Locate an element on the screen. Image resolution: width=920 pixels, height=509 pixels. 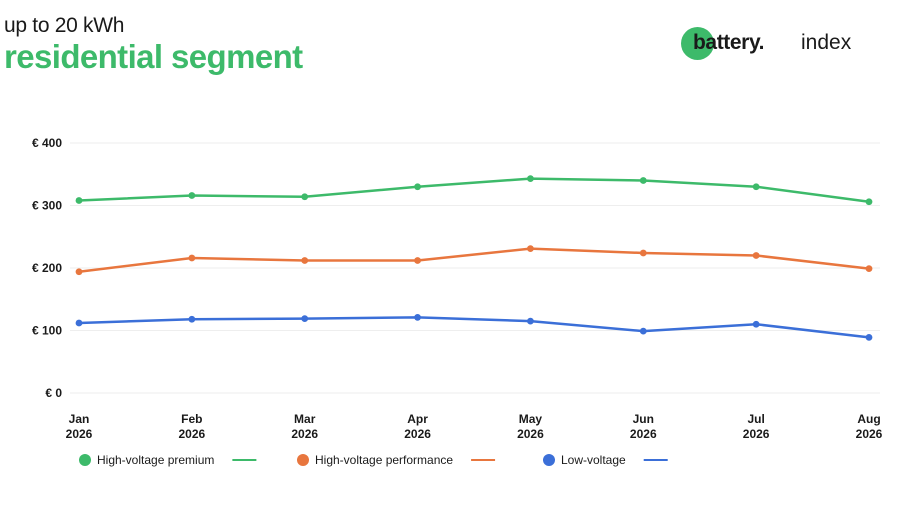
x-tick-label-month: Feb is located at coordinates (191, 419).